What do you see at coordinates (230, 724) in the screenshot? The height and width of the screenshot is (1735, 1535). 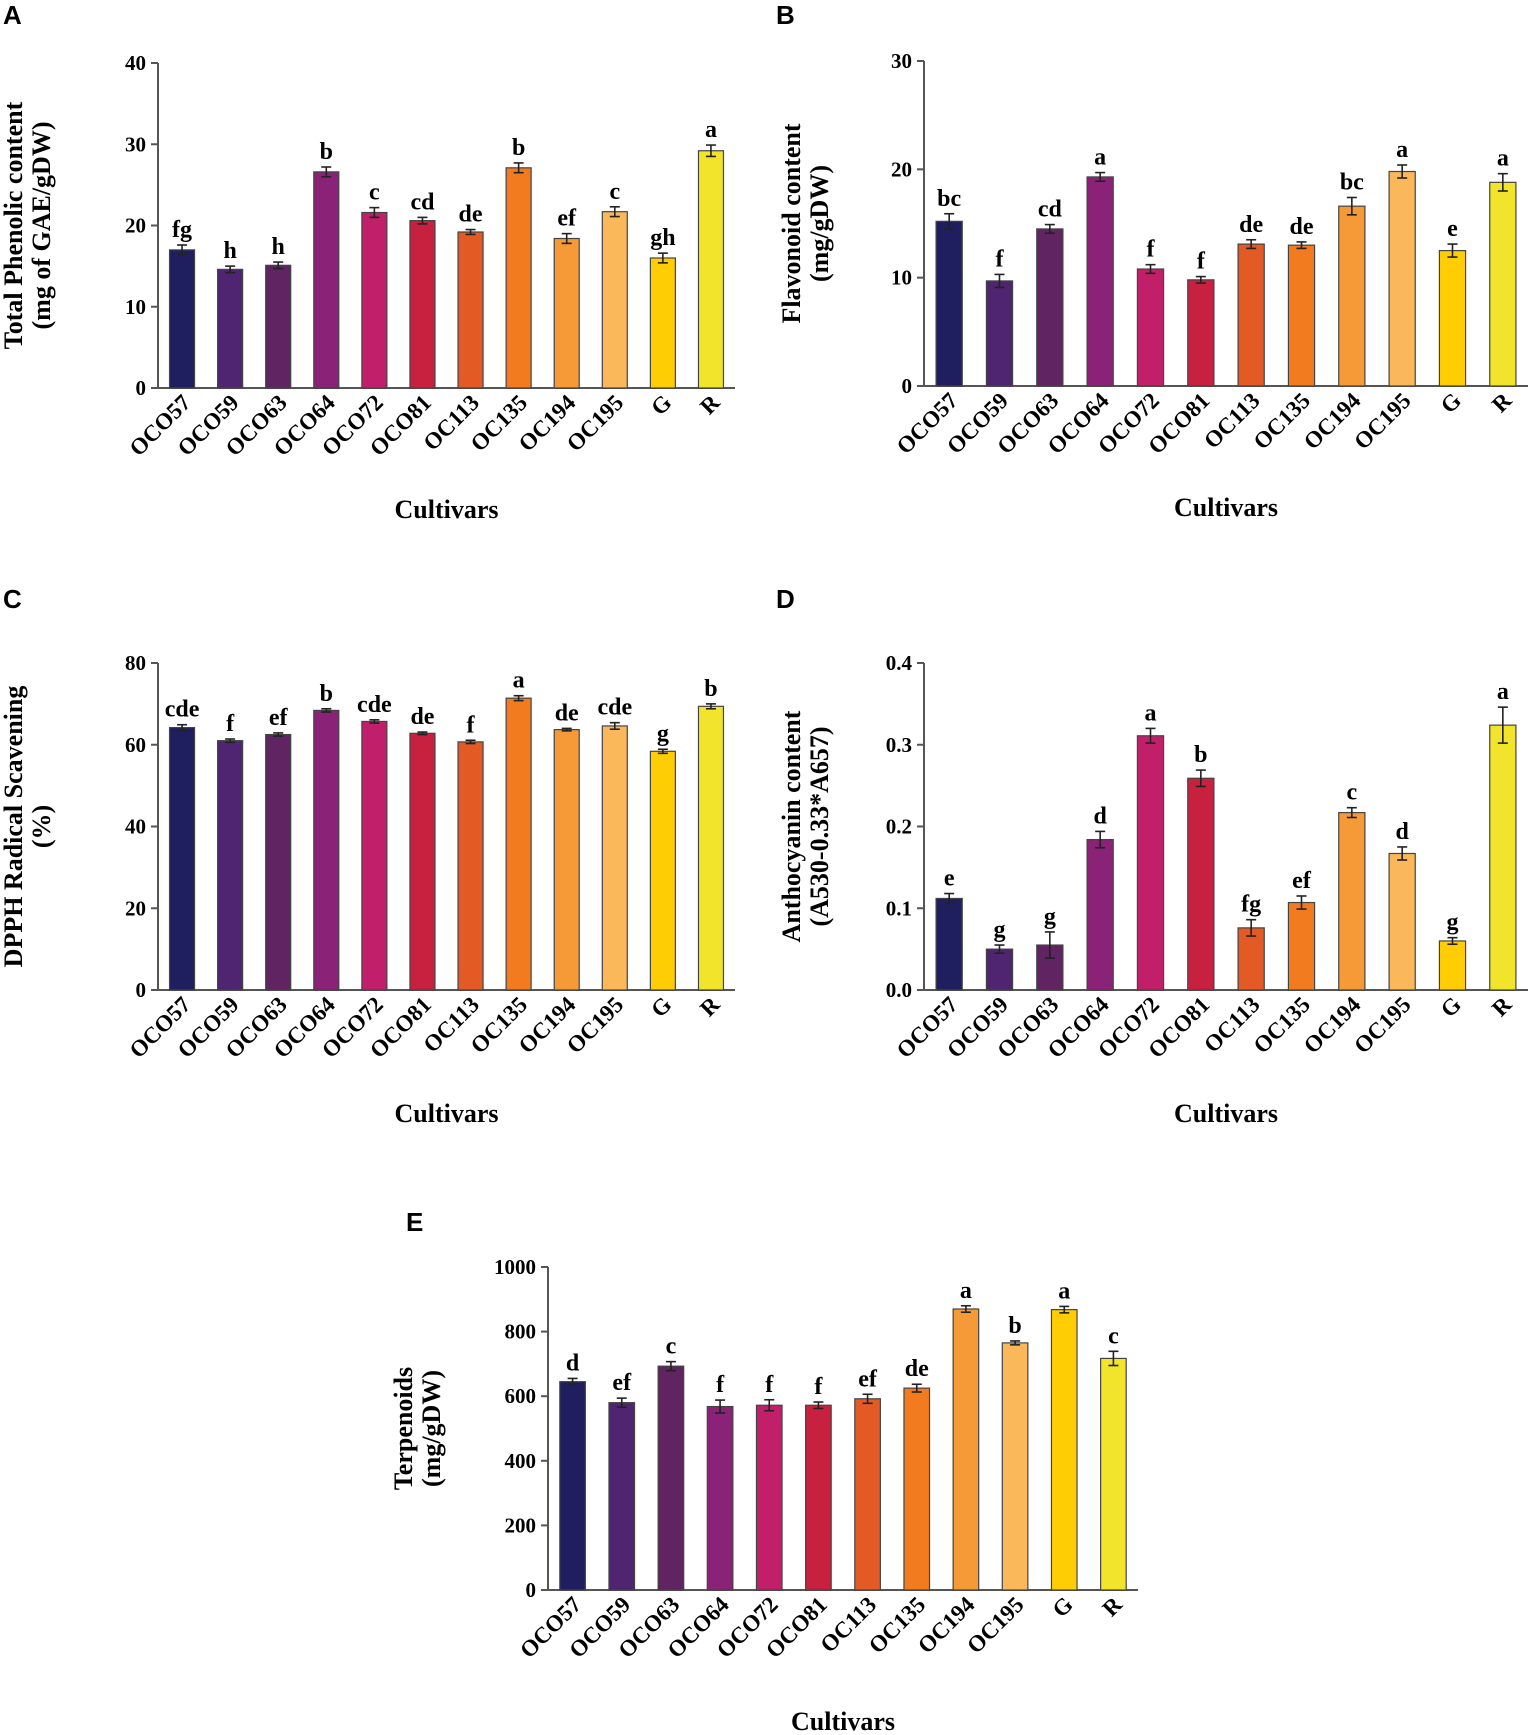 I see `significance-label: f` at bounding box center [230, 724].